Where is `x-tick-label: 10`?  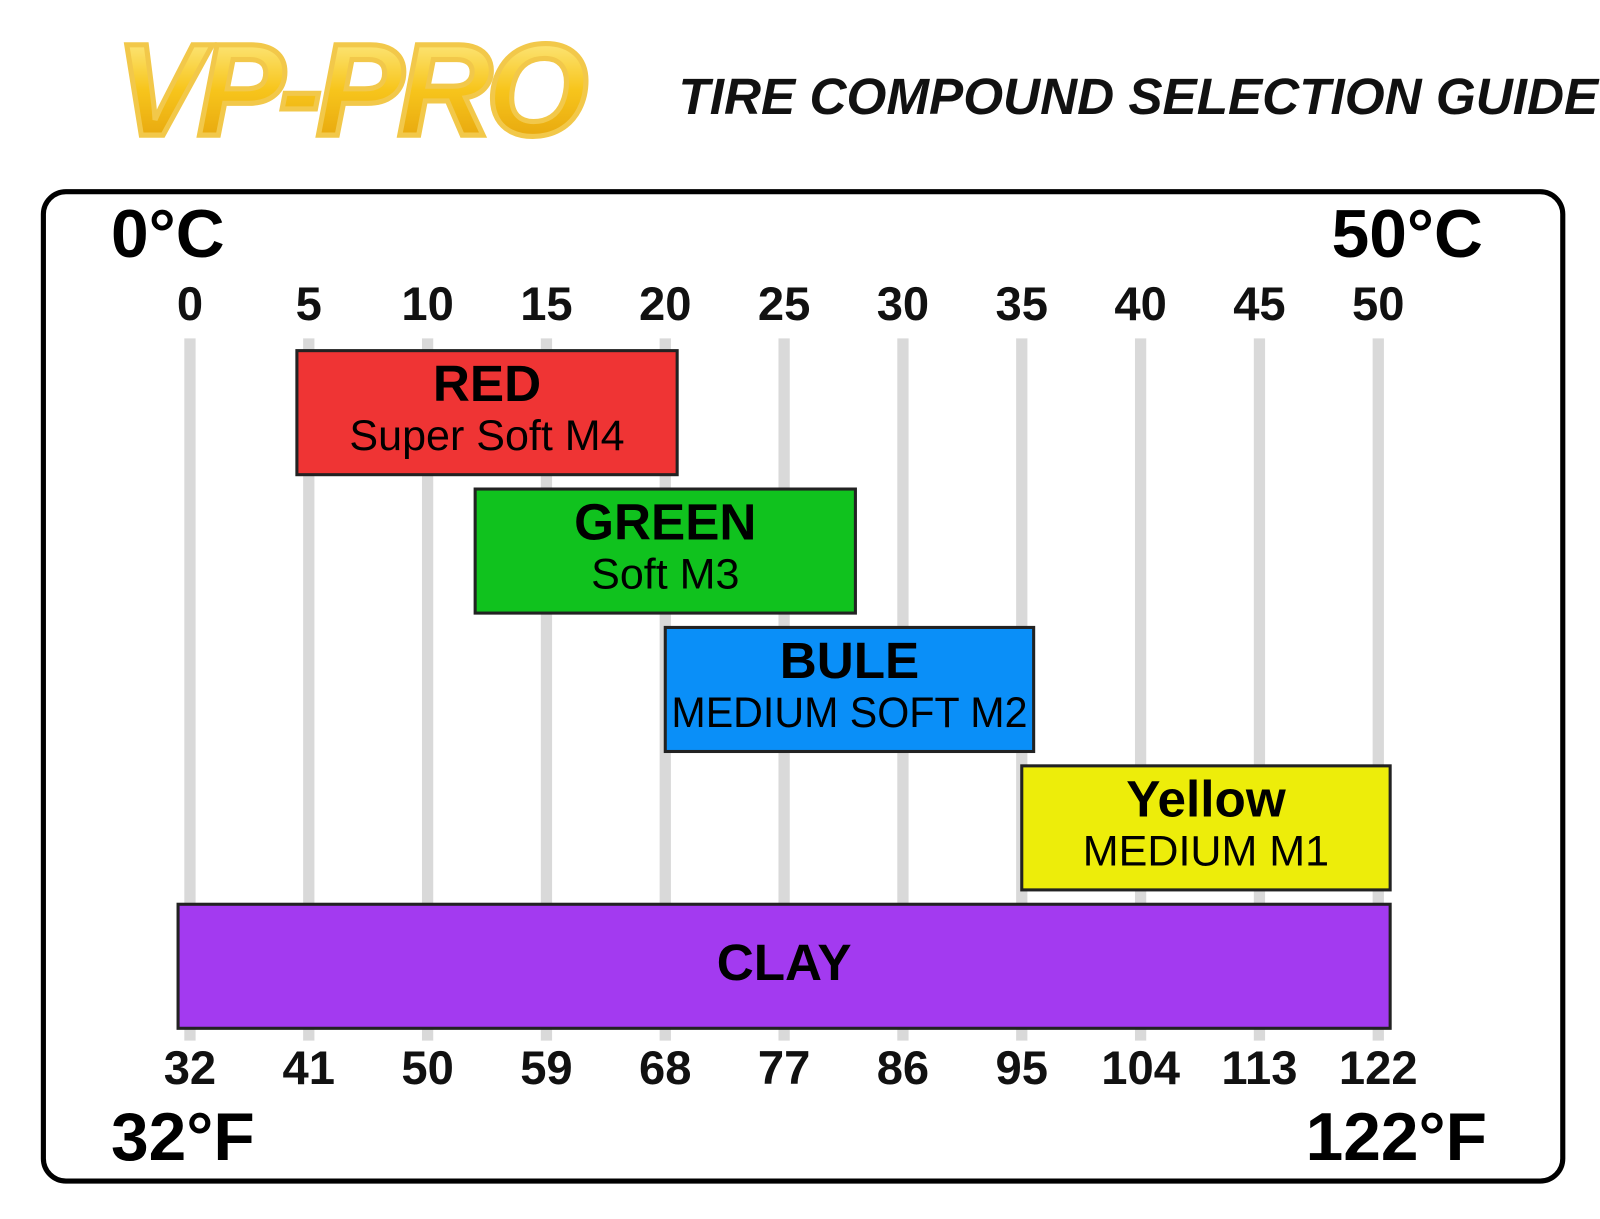
x-tick-label: 10 is located at coordinates (427, 303).